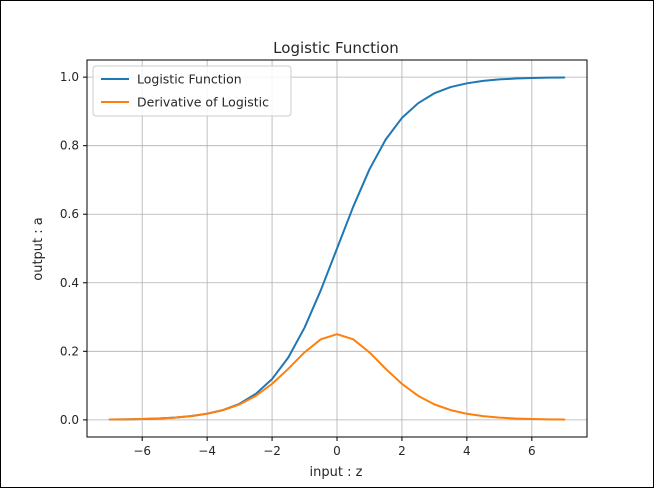 The width and height of the screenshot is (654, 488). Describe the element at coordinates (189, 79) in the screenshot. I see `legend-label: Logistic Function` at that location.